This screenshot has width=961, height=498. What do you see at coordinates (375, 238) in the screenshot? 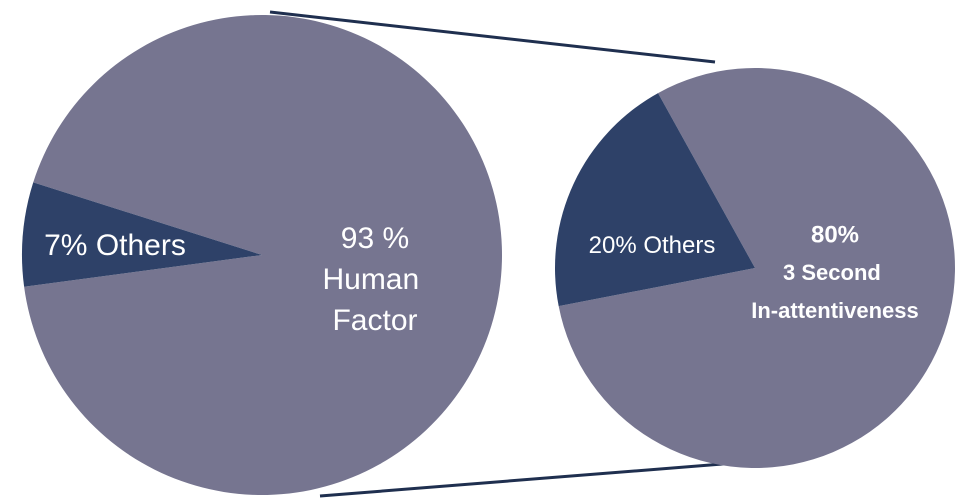
I see `data-label: 93 %` at bounding box center [375, 238].